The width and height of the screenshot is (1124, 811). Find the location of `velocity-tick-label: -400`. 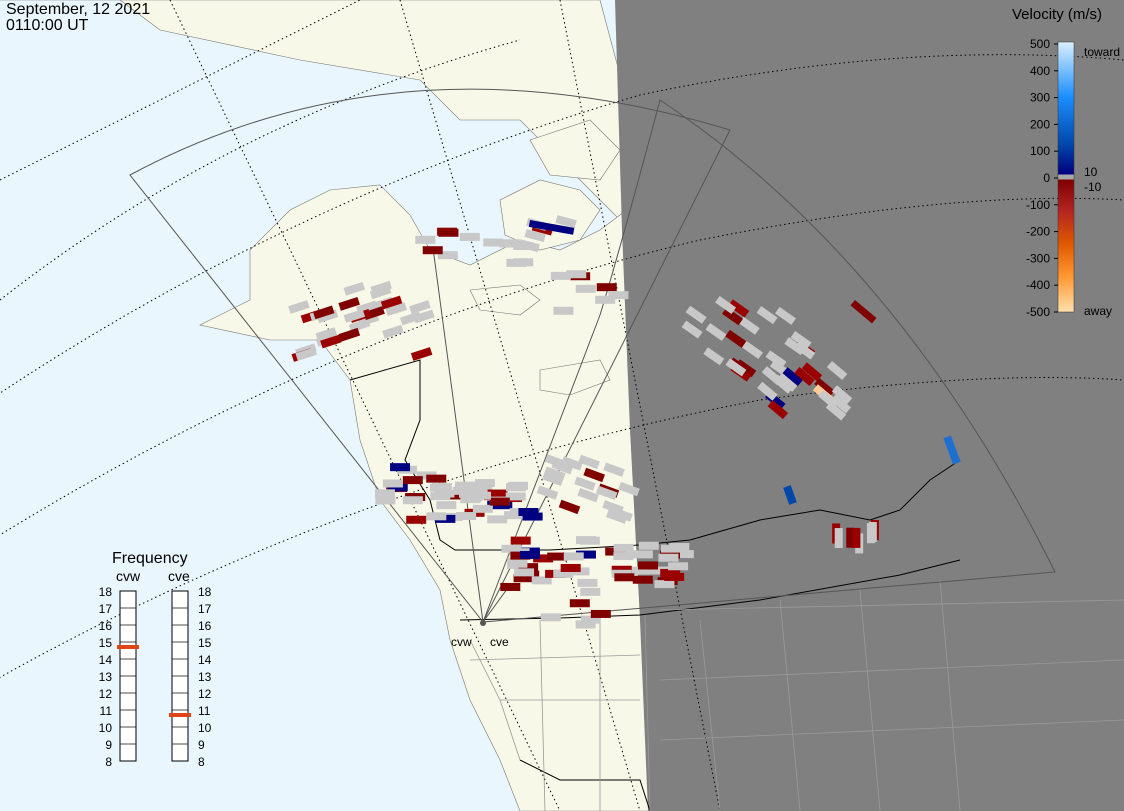

velocity-tick-label: -400 is located at coordinates (1038, 285).